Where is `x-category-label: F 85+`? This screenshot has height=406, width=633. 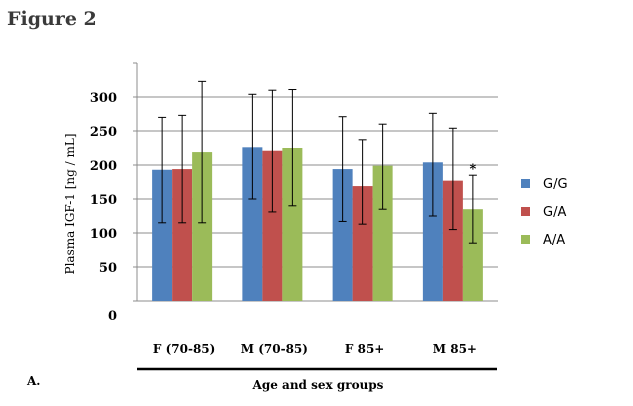
x-category-label: F 85+ is located at coordinates (364, 349).